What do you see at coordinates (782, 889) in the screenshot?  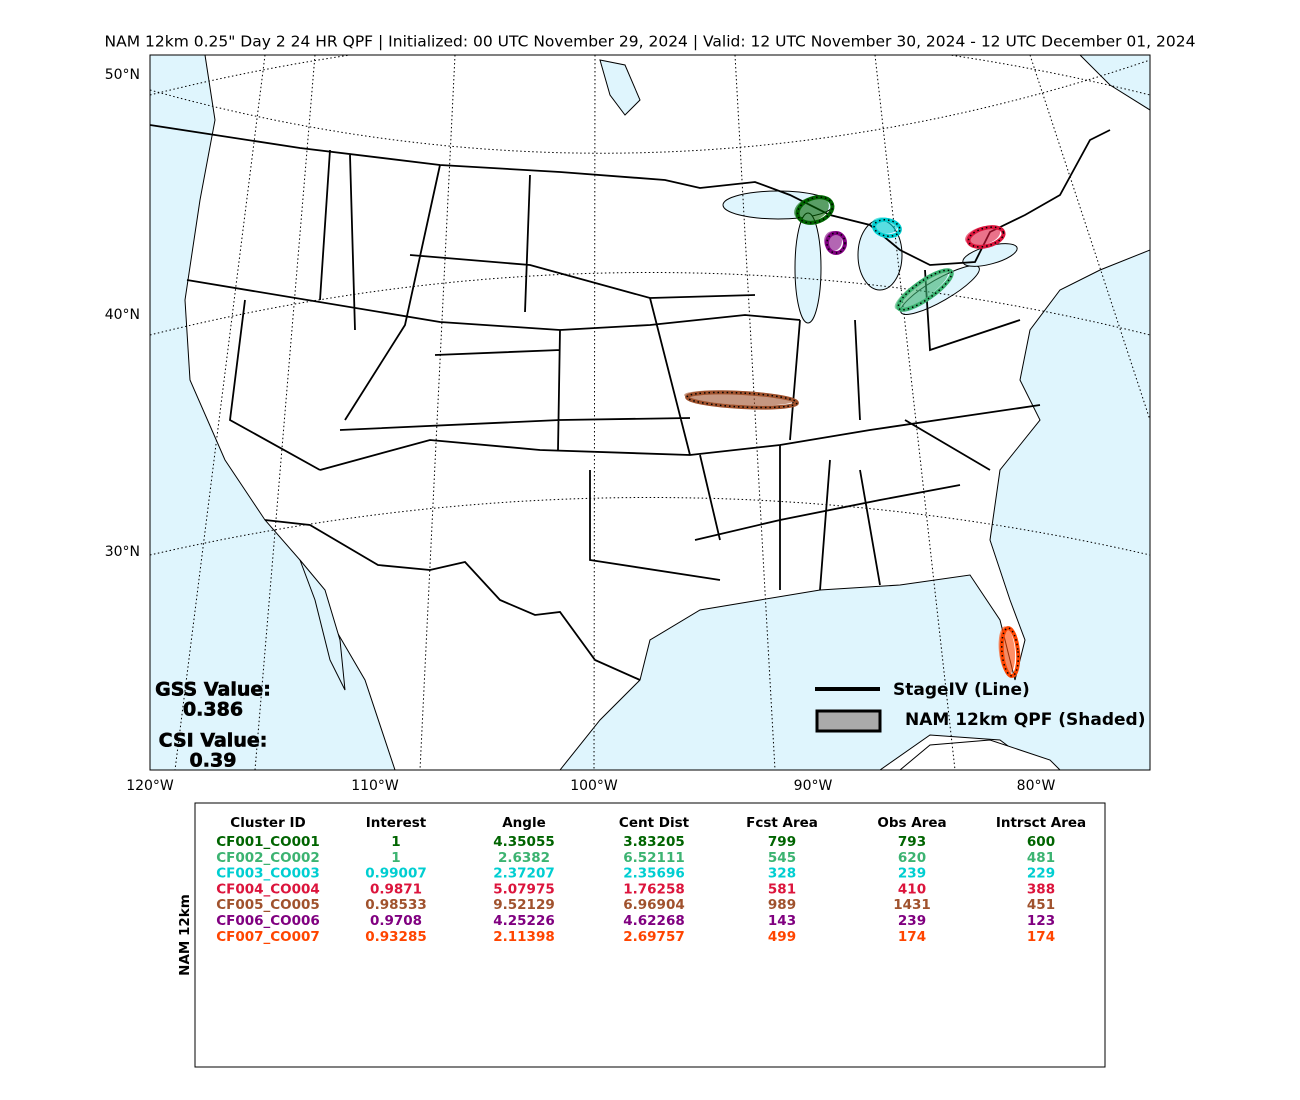 I see `table-cell: 581` at bounding box center [782, 889].